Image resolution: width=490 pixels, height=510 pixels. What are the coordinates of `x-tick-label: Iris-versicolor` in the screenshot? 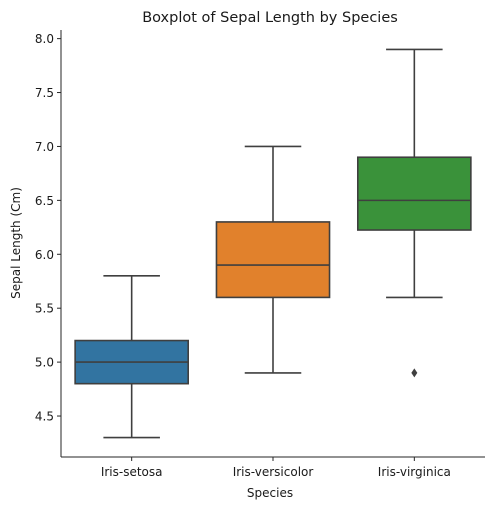 It's located at (273, 472).